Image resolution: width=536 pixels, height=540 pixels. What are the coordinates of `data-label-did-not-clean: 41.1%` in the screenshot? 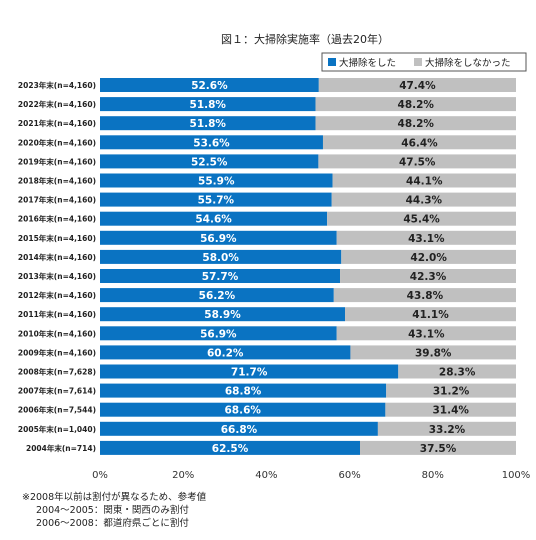 It's located at (430, 315).